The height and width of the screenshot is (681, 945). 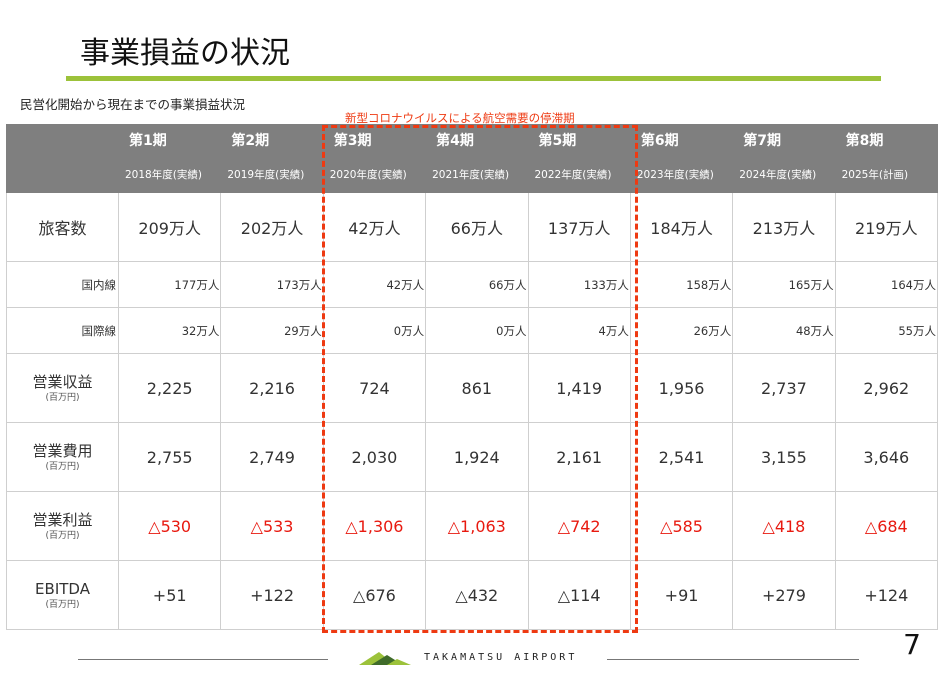 I want to click on table-cell-negative: △1,306, so click(x=374, y=526).